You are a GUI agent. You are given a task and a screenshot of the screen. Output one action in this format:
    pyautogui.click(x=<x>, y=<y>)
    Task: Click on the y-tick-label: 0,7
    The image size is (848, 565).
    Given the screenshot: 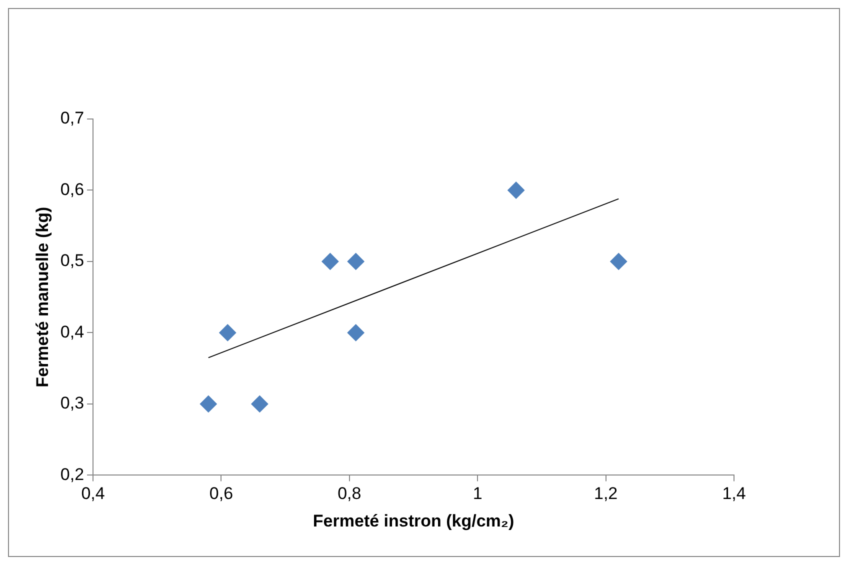 What is the action you would take?
    pyautogui.click(x=72, y=118)
    